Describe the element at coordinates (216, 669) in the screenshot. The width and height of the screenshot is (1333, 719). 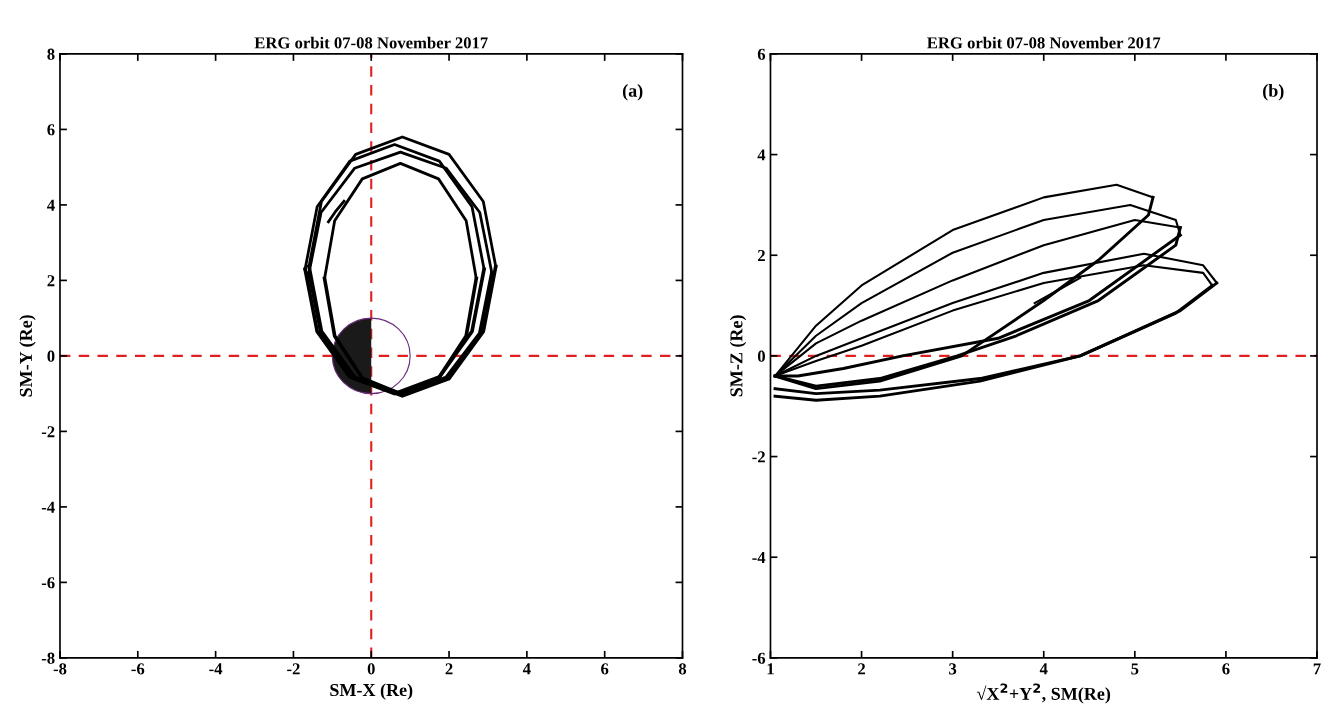
I see `x-tick-label: -4` at that location.